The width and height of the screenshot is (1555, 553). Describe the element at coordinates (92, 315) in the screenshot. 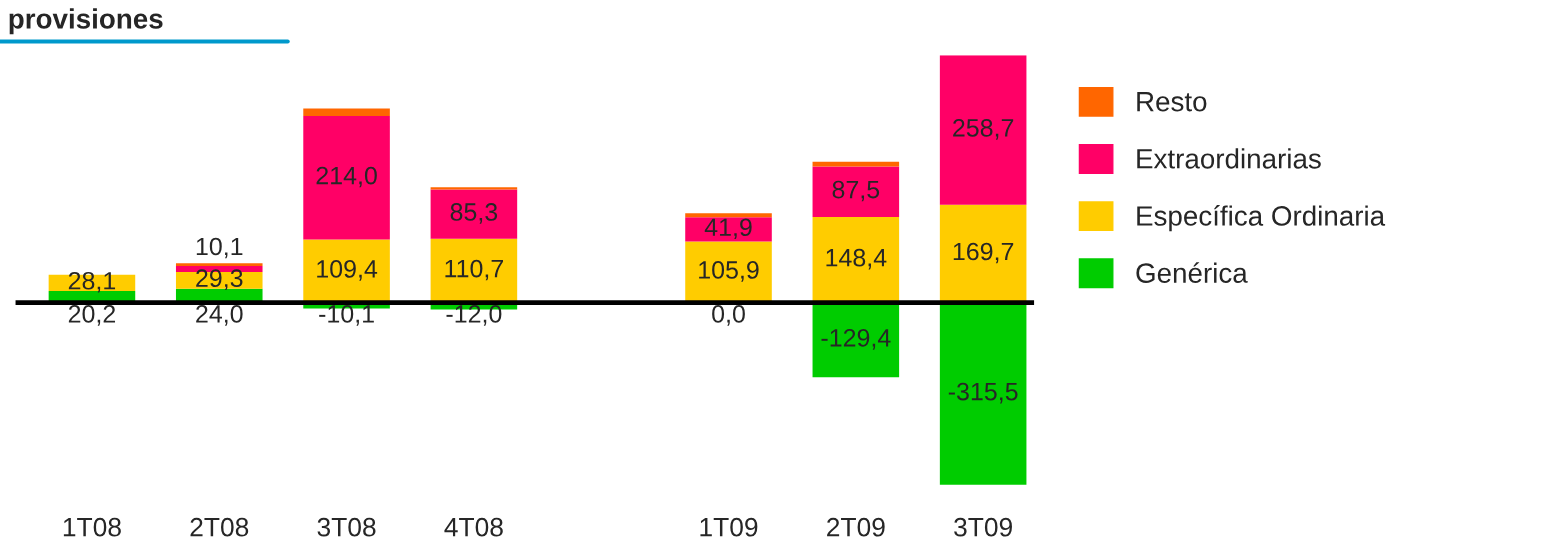

I see `data-label: 20,2` at that location.